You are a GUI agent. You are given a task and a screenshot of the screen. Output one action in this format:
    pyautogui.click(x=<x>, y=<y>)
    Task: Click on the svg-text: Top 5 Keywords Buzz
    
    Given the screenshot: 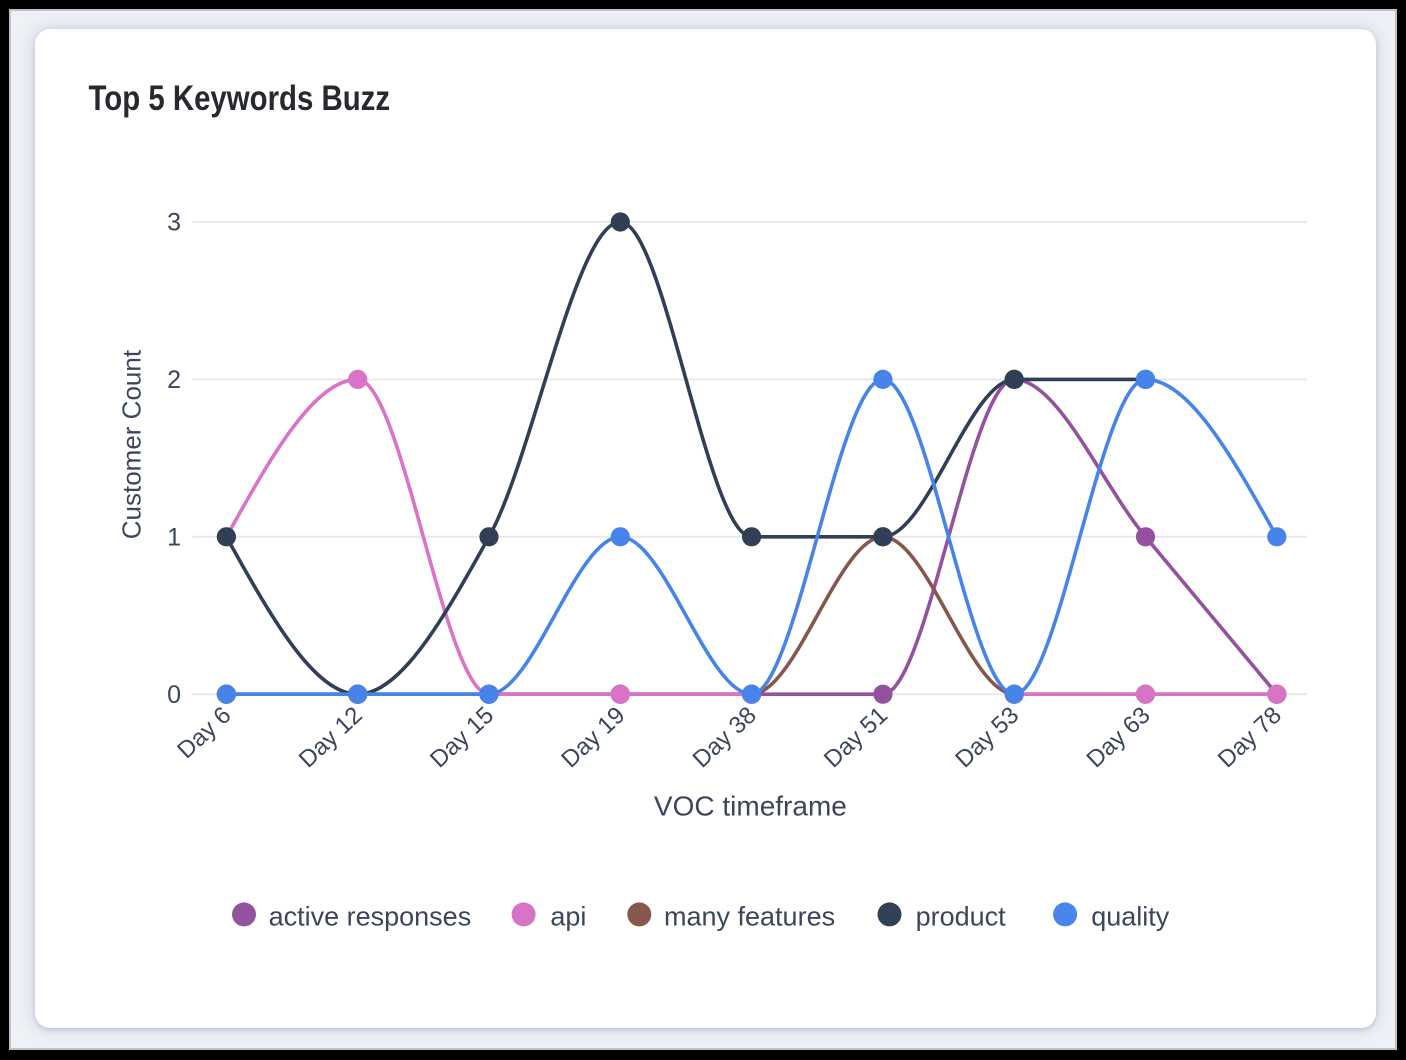 What is the action you would take?
    pyautogui.click(x=240, y=98)
    